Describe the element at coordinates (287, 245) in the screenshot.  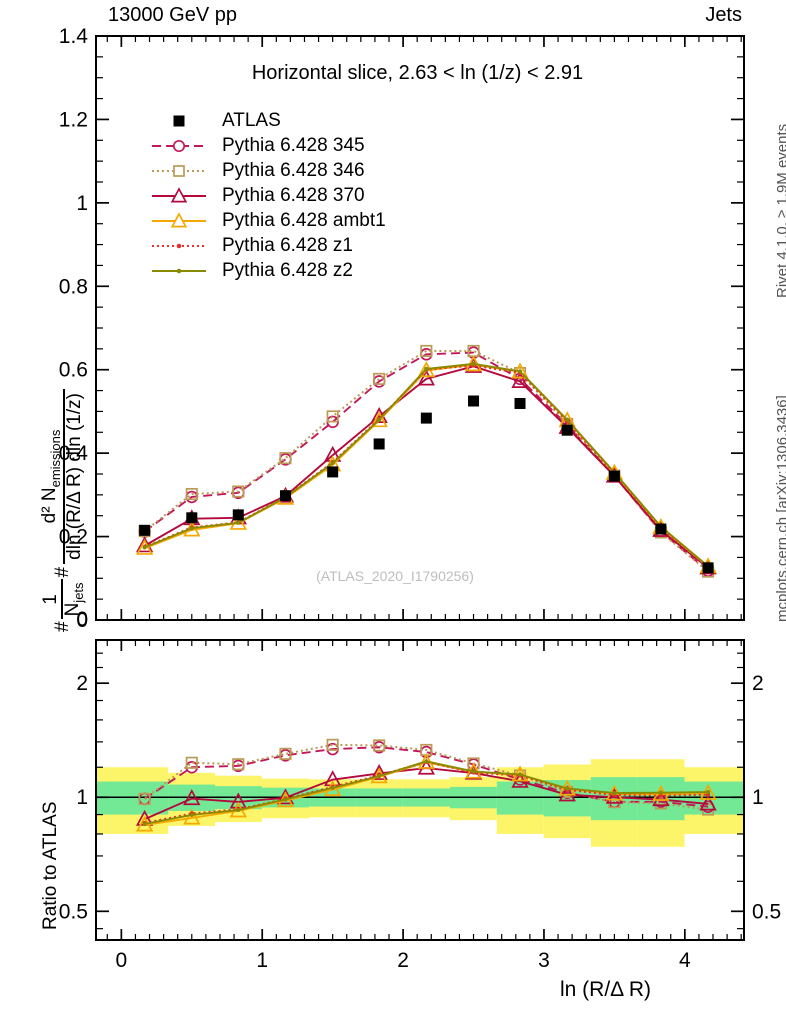
I see `legend-label: Pythia 6.428 z1` at that location.